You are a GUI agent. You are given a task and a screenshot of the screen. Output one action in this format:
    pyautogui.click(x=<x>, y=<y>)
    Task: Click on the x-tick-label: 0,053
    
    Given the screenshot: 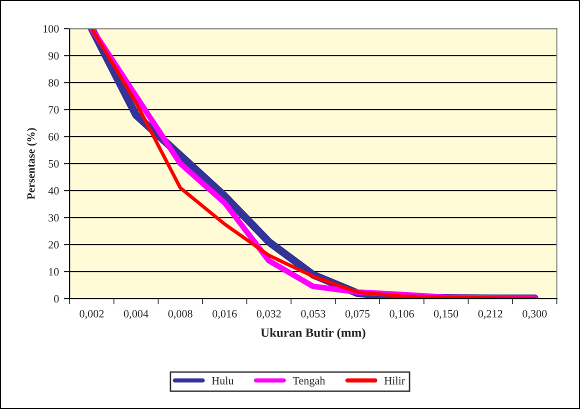 What is the action you would take?
    pyautogui.click(x=313, y=315)
    